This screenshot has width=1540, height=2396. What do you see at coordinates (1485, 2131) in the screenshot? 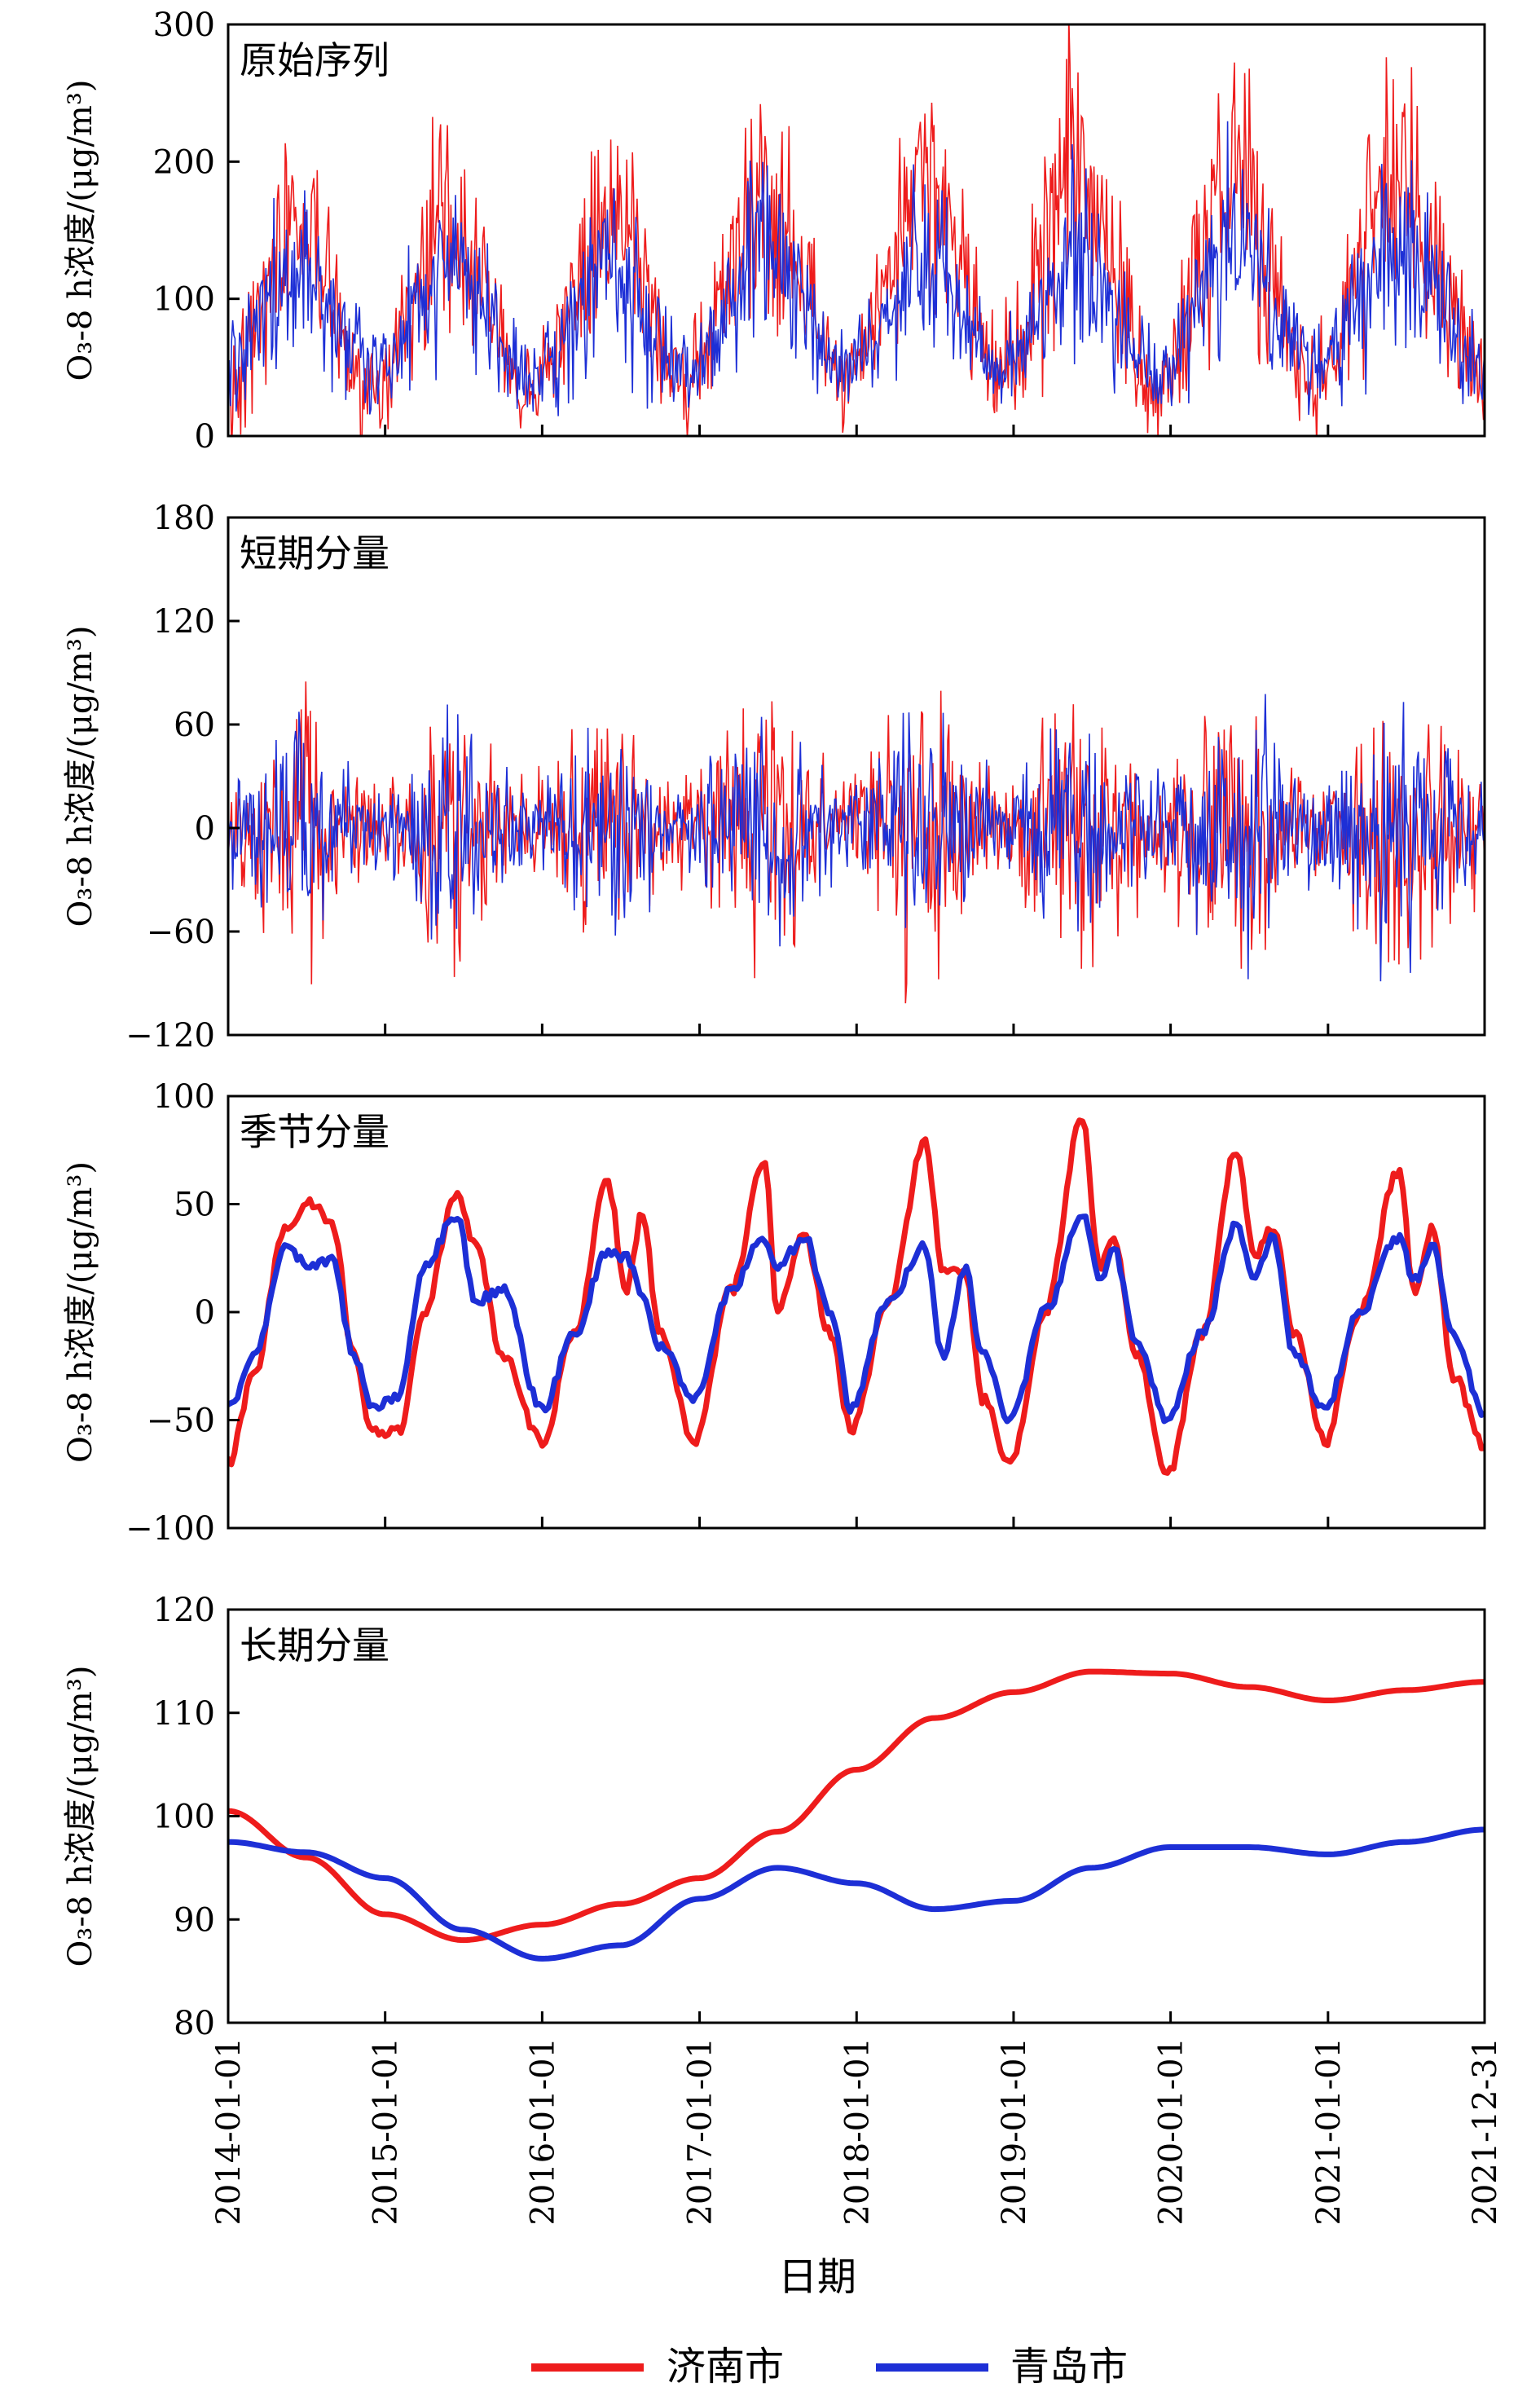
I see `x-tick-label: 2021-12-31` at bounding box center [1485, 2131].